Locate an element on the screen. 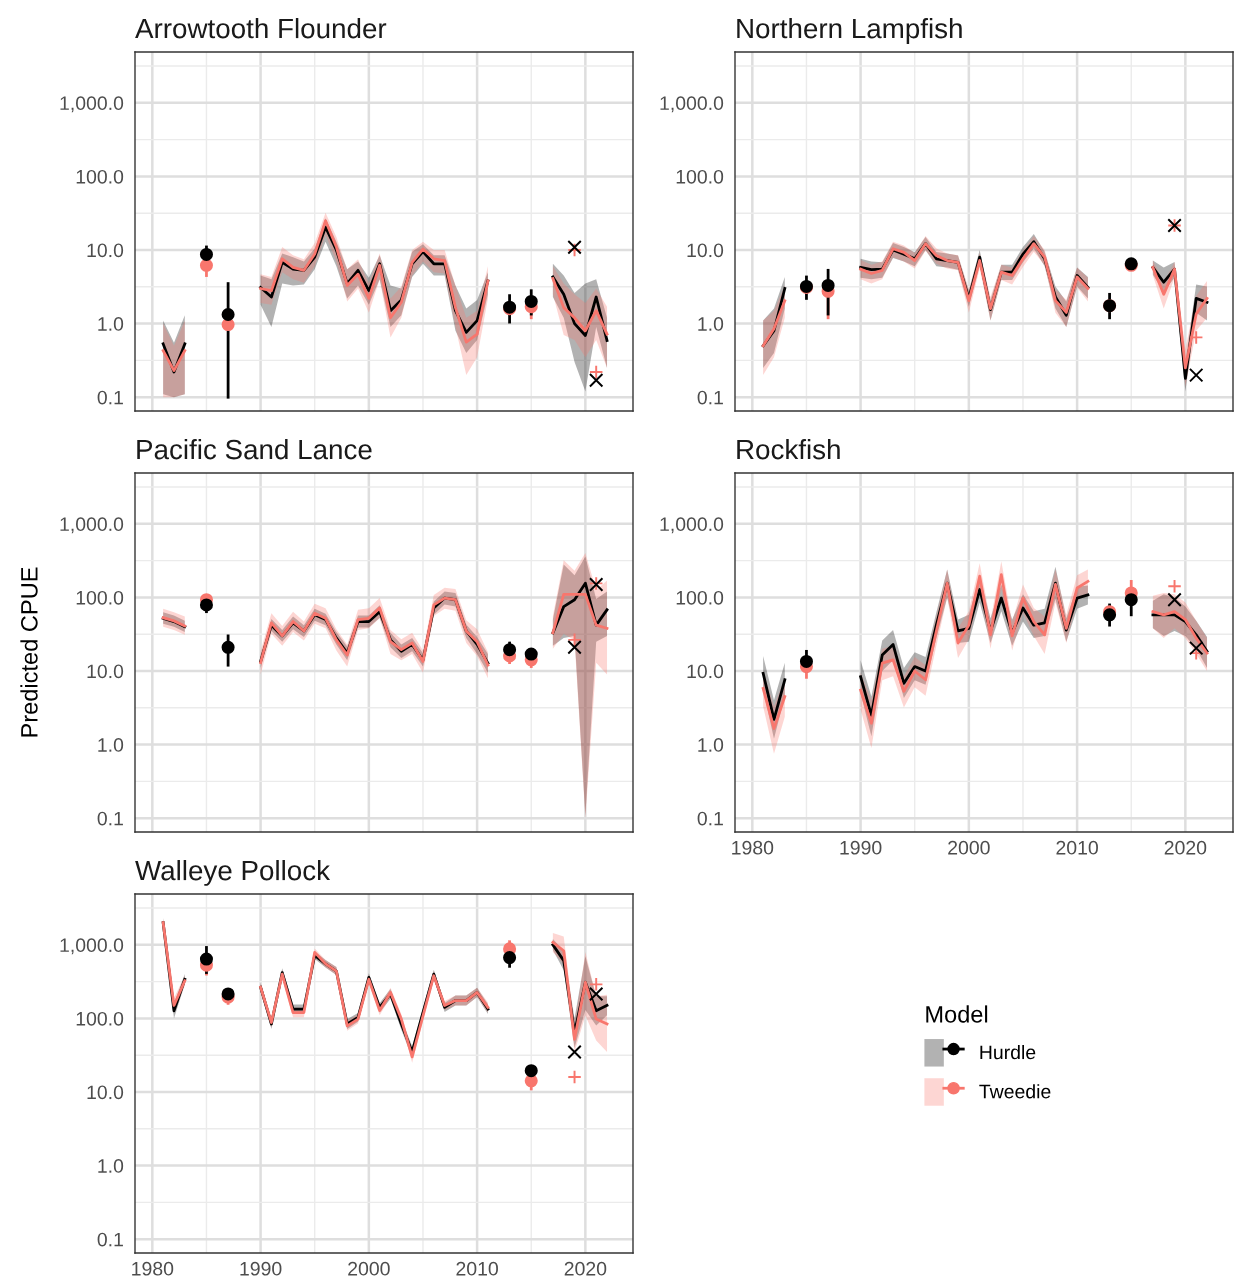  chart-title: Rockfish is located at coordinates (788, 449).